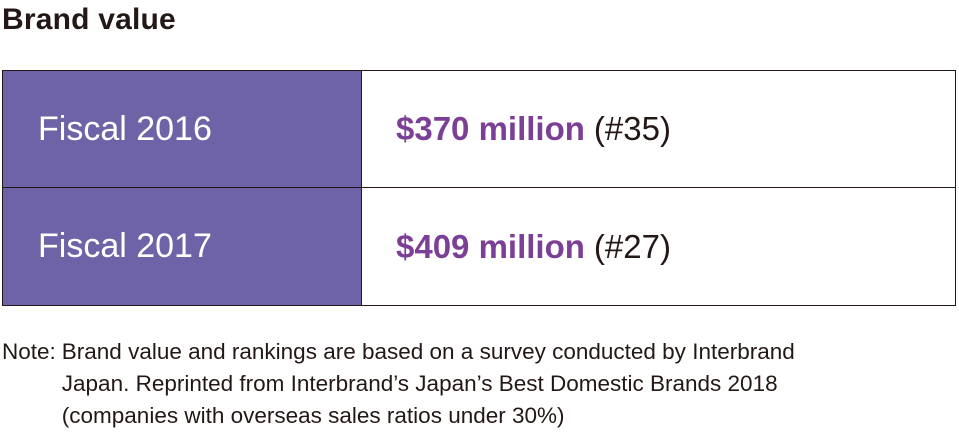 This screenshot has width=959, height=436. I want to click on brand-value-amount: $409 million, so click(490, 246).